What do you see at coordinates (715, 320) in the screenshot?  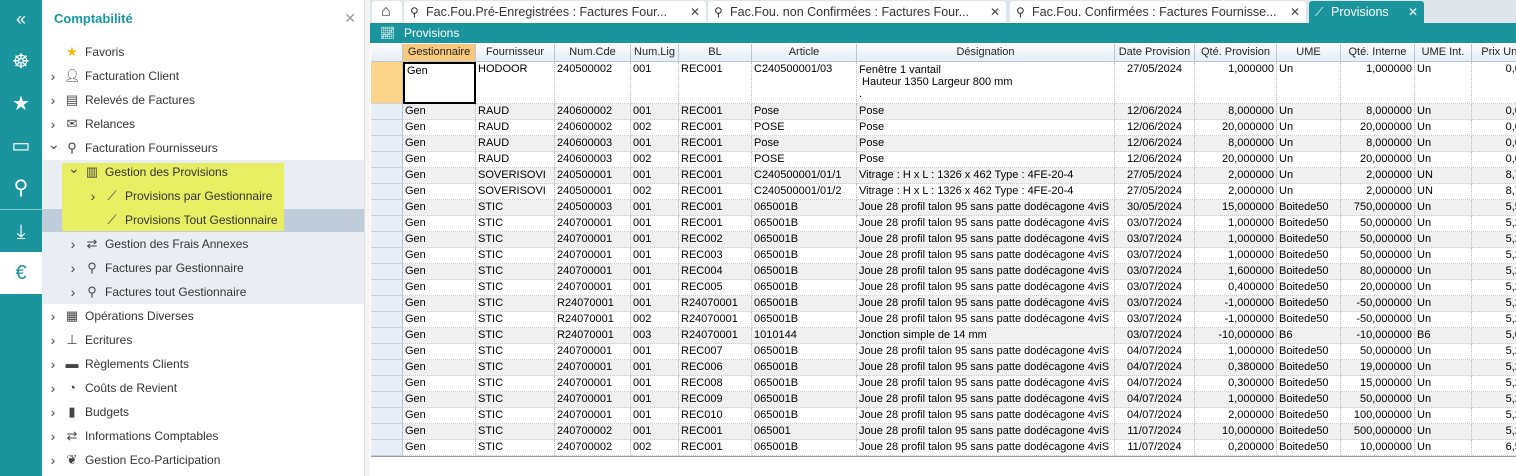 I see `table-cell: R24070001` at bounding box center [715, 320].